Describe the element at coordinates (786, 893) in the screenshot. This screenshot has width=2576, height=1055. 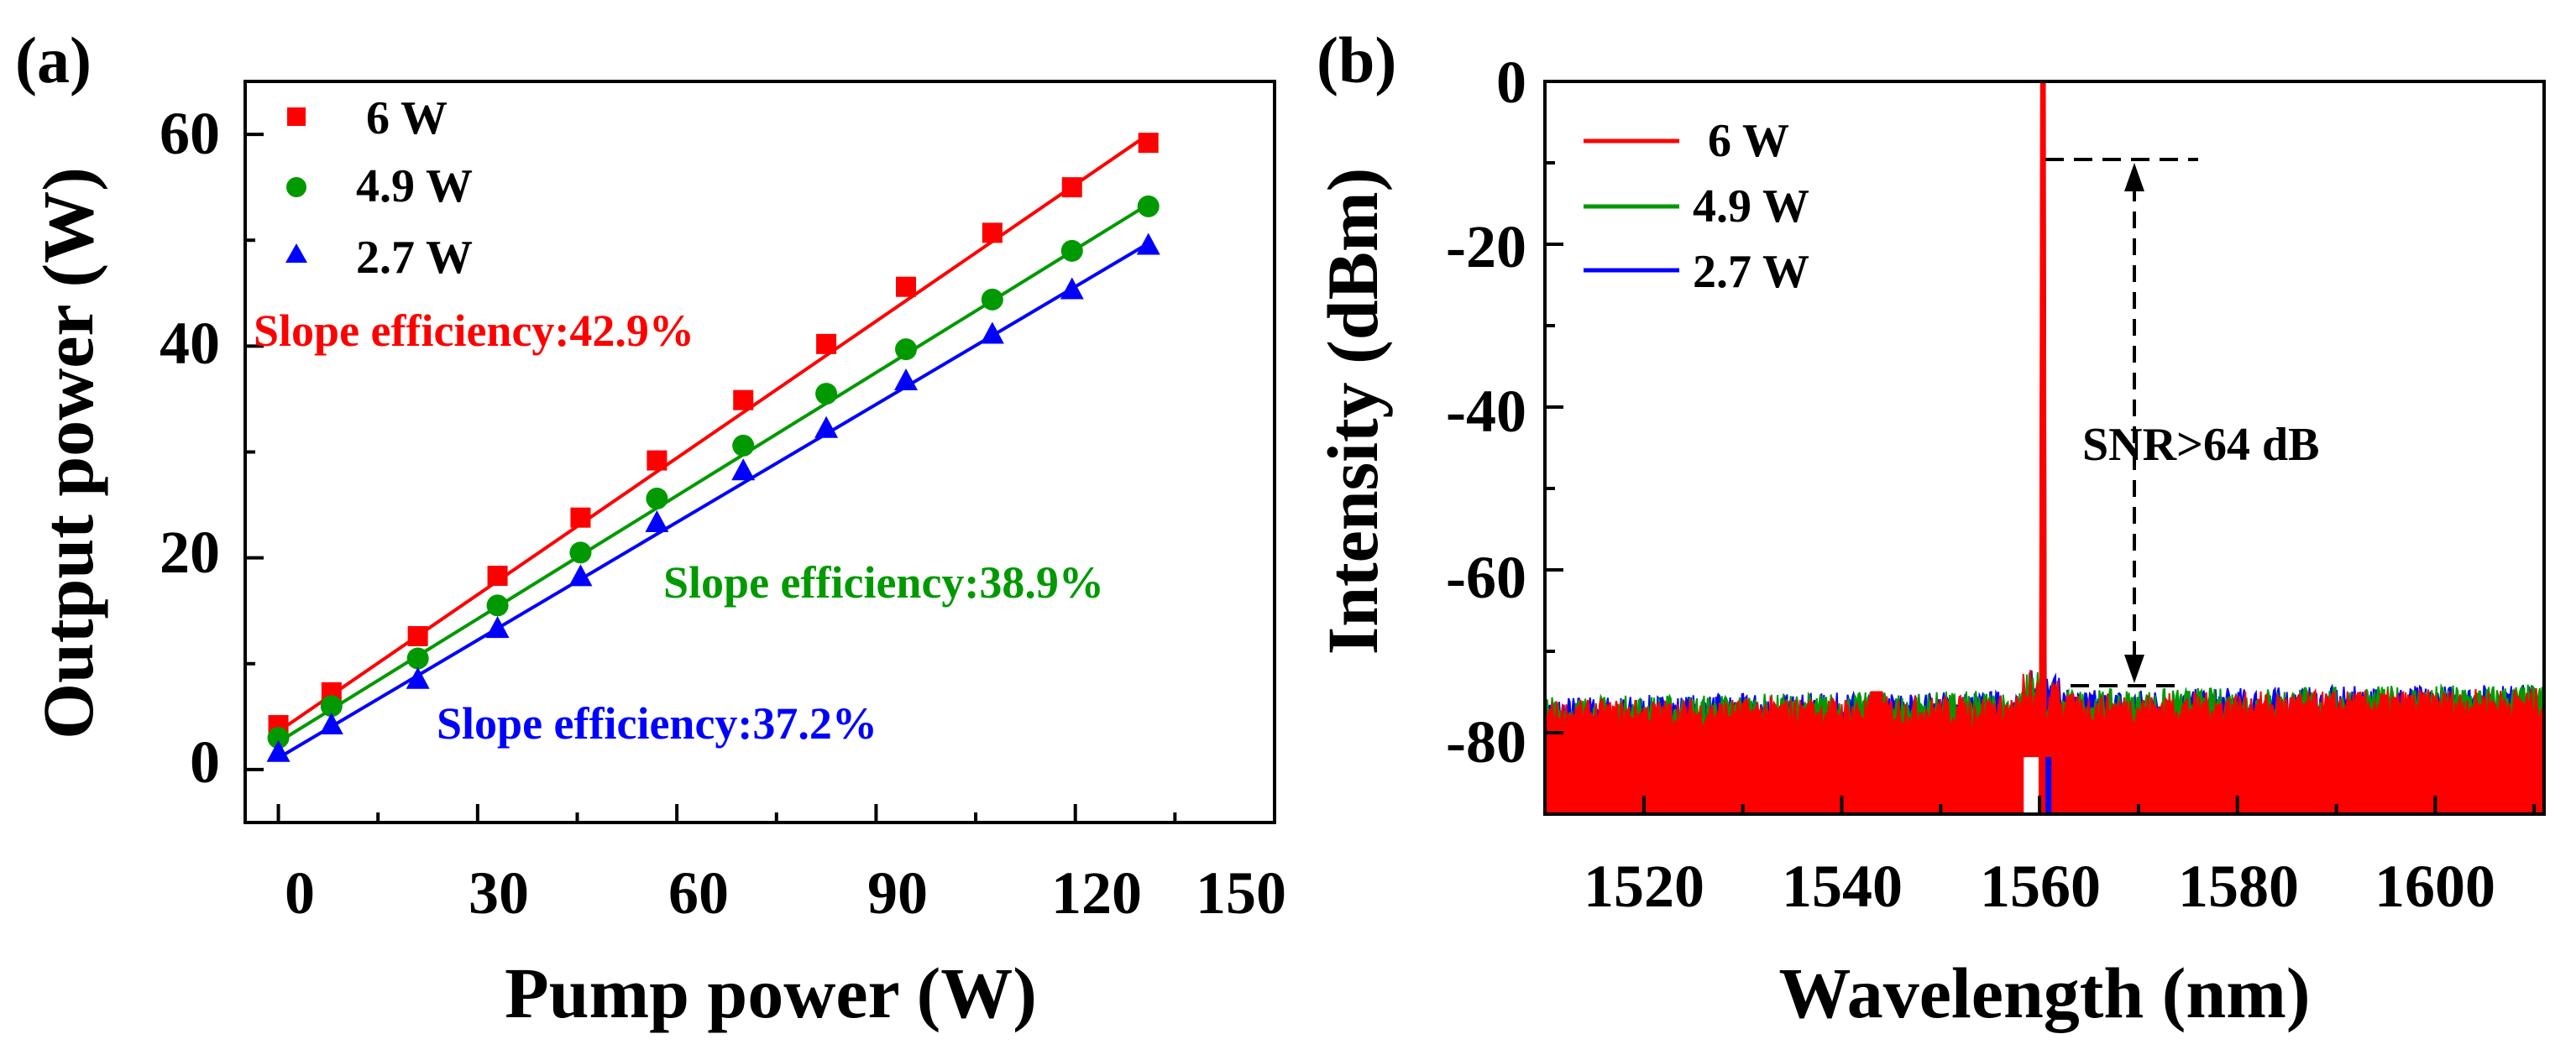
I see `panel-a-x-tick-labels: 0 30 60 90 120 150` at that location.